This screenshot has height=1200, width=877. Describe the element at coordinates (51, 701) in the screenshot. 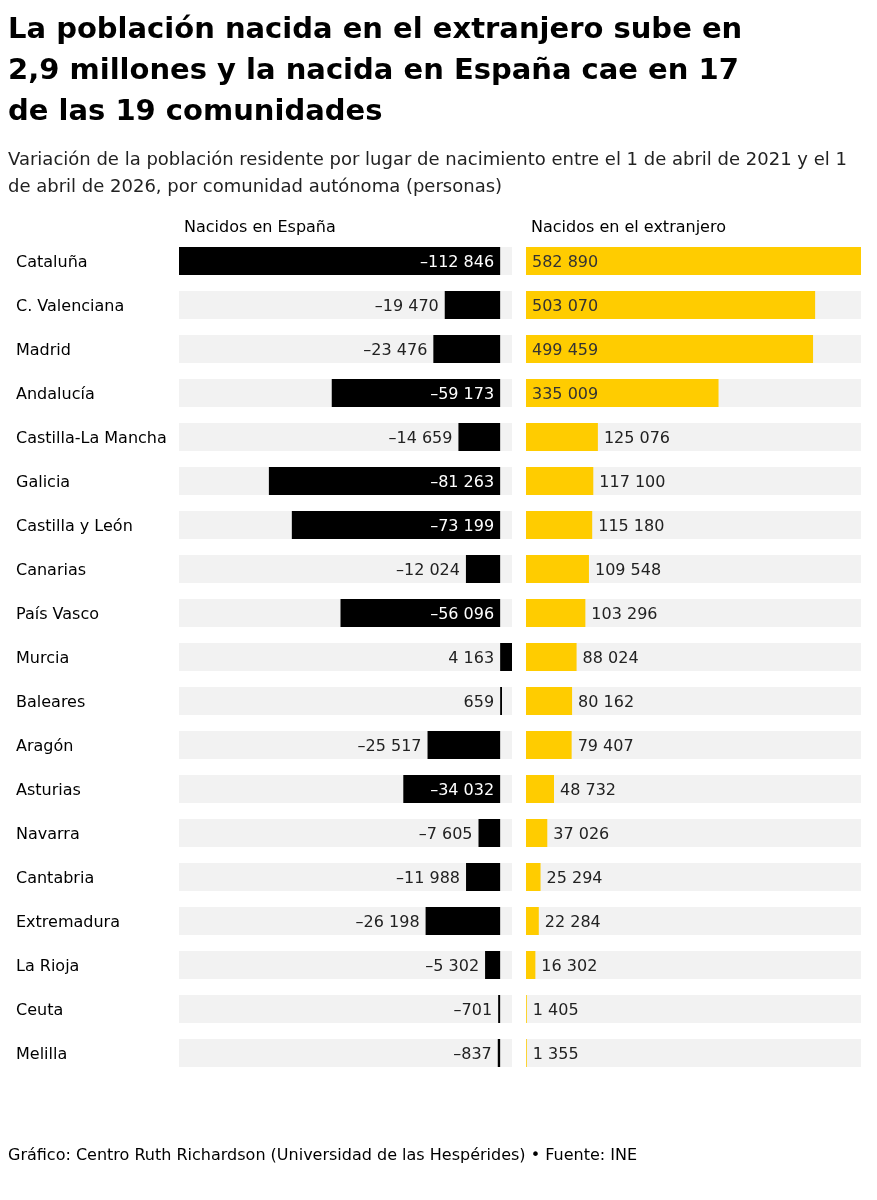

I see `y-tick-label: Baleares` at that location.